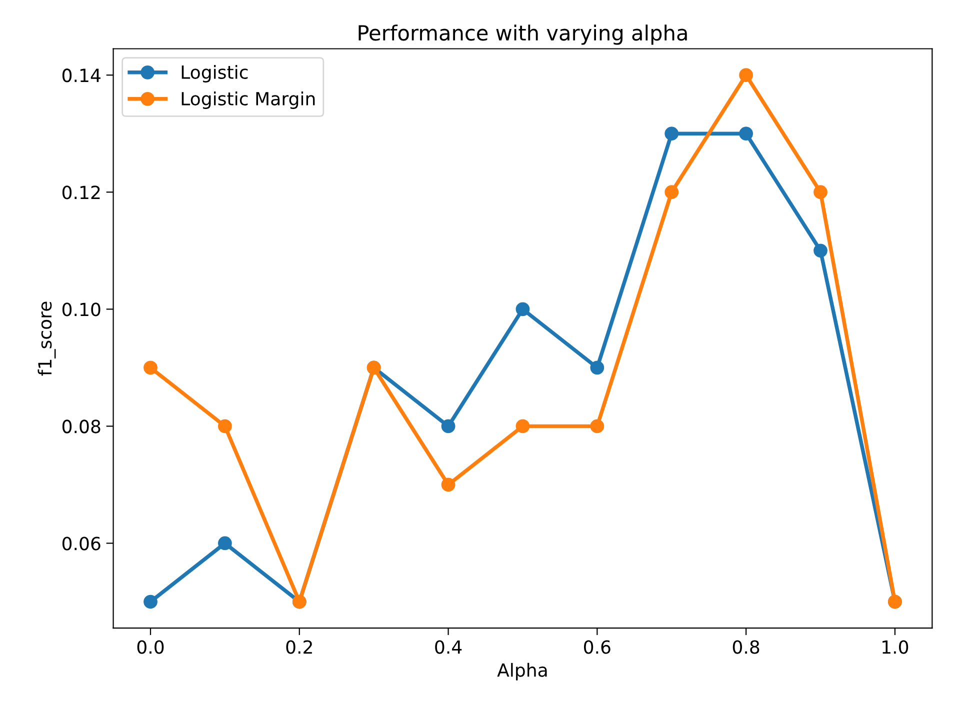  I want to click on y-axis-title: f1_score, so click(47, 339).